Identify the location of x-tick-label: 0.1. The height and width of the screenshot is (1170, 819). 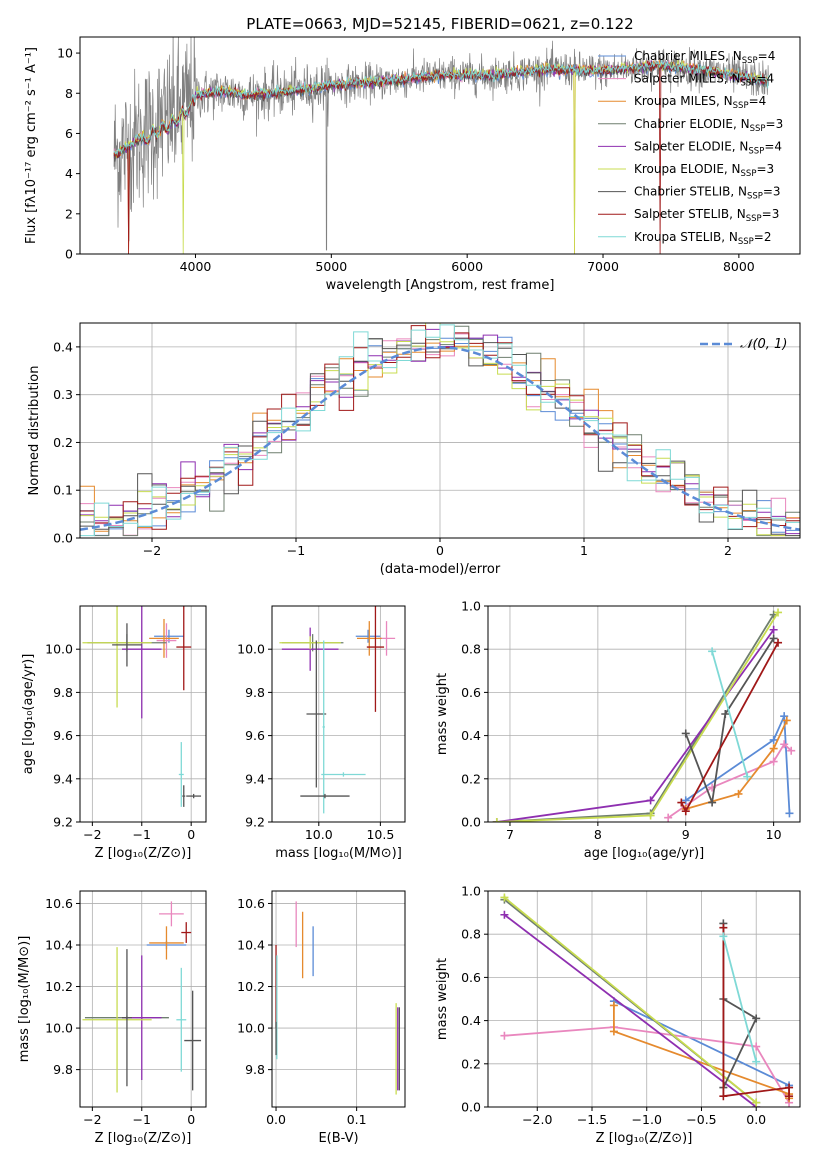
(357, 1119).